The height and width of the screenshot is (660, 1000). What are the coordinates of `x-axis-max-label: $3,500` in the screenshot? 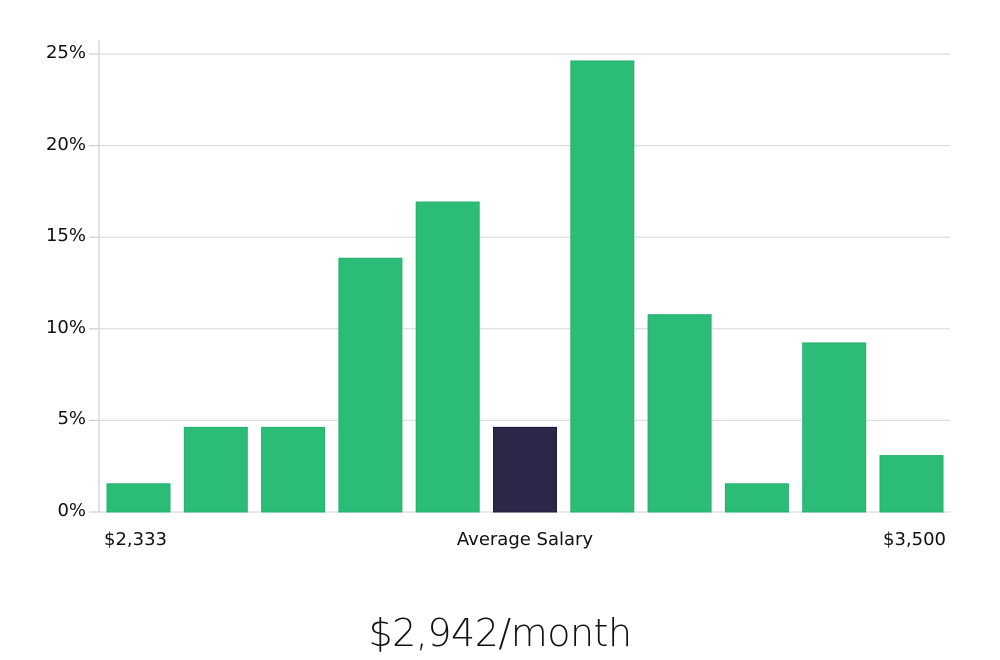 It's located at (914, 539).